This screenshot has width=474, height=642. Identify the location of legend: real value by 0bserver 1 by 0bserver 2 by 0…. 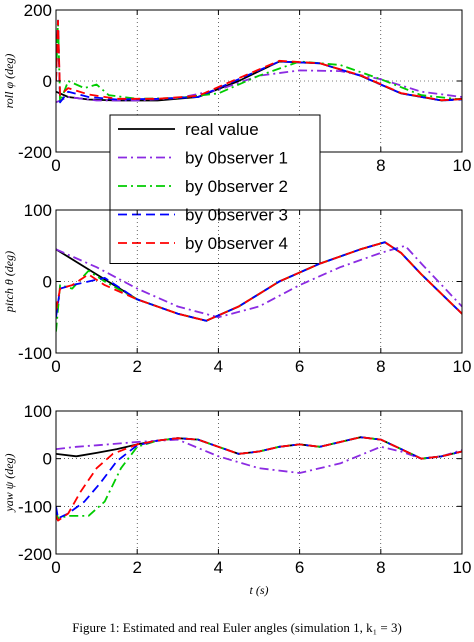
(215, 189).